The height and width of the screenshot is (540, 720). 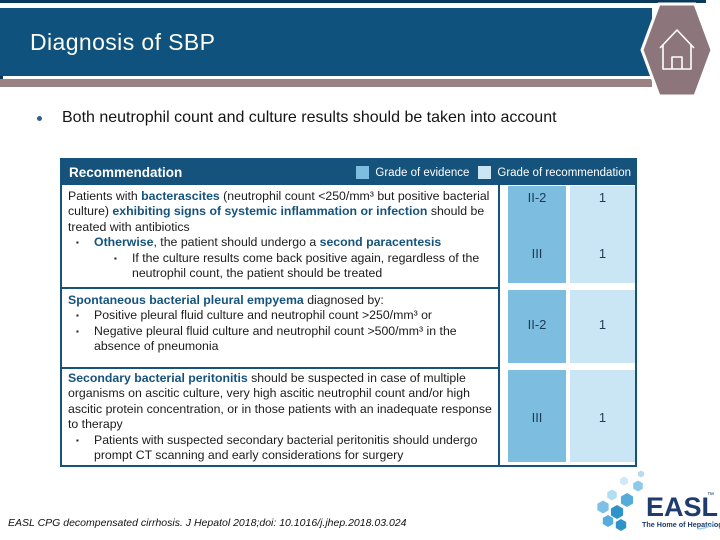 I want to click on grade-of-evidence-cell: II-2 III, so click(x=537, y=234).